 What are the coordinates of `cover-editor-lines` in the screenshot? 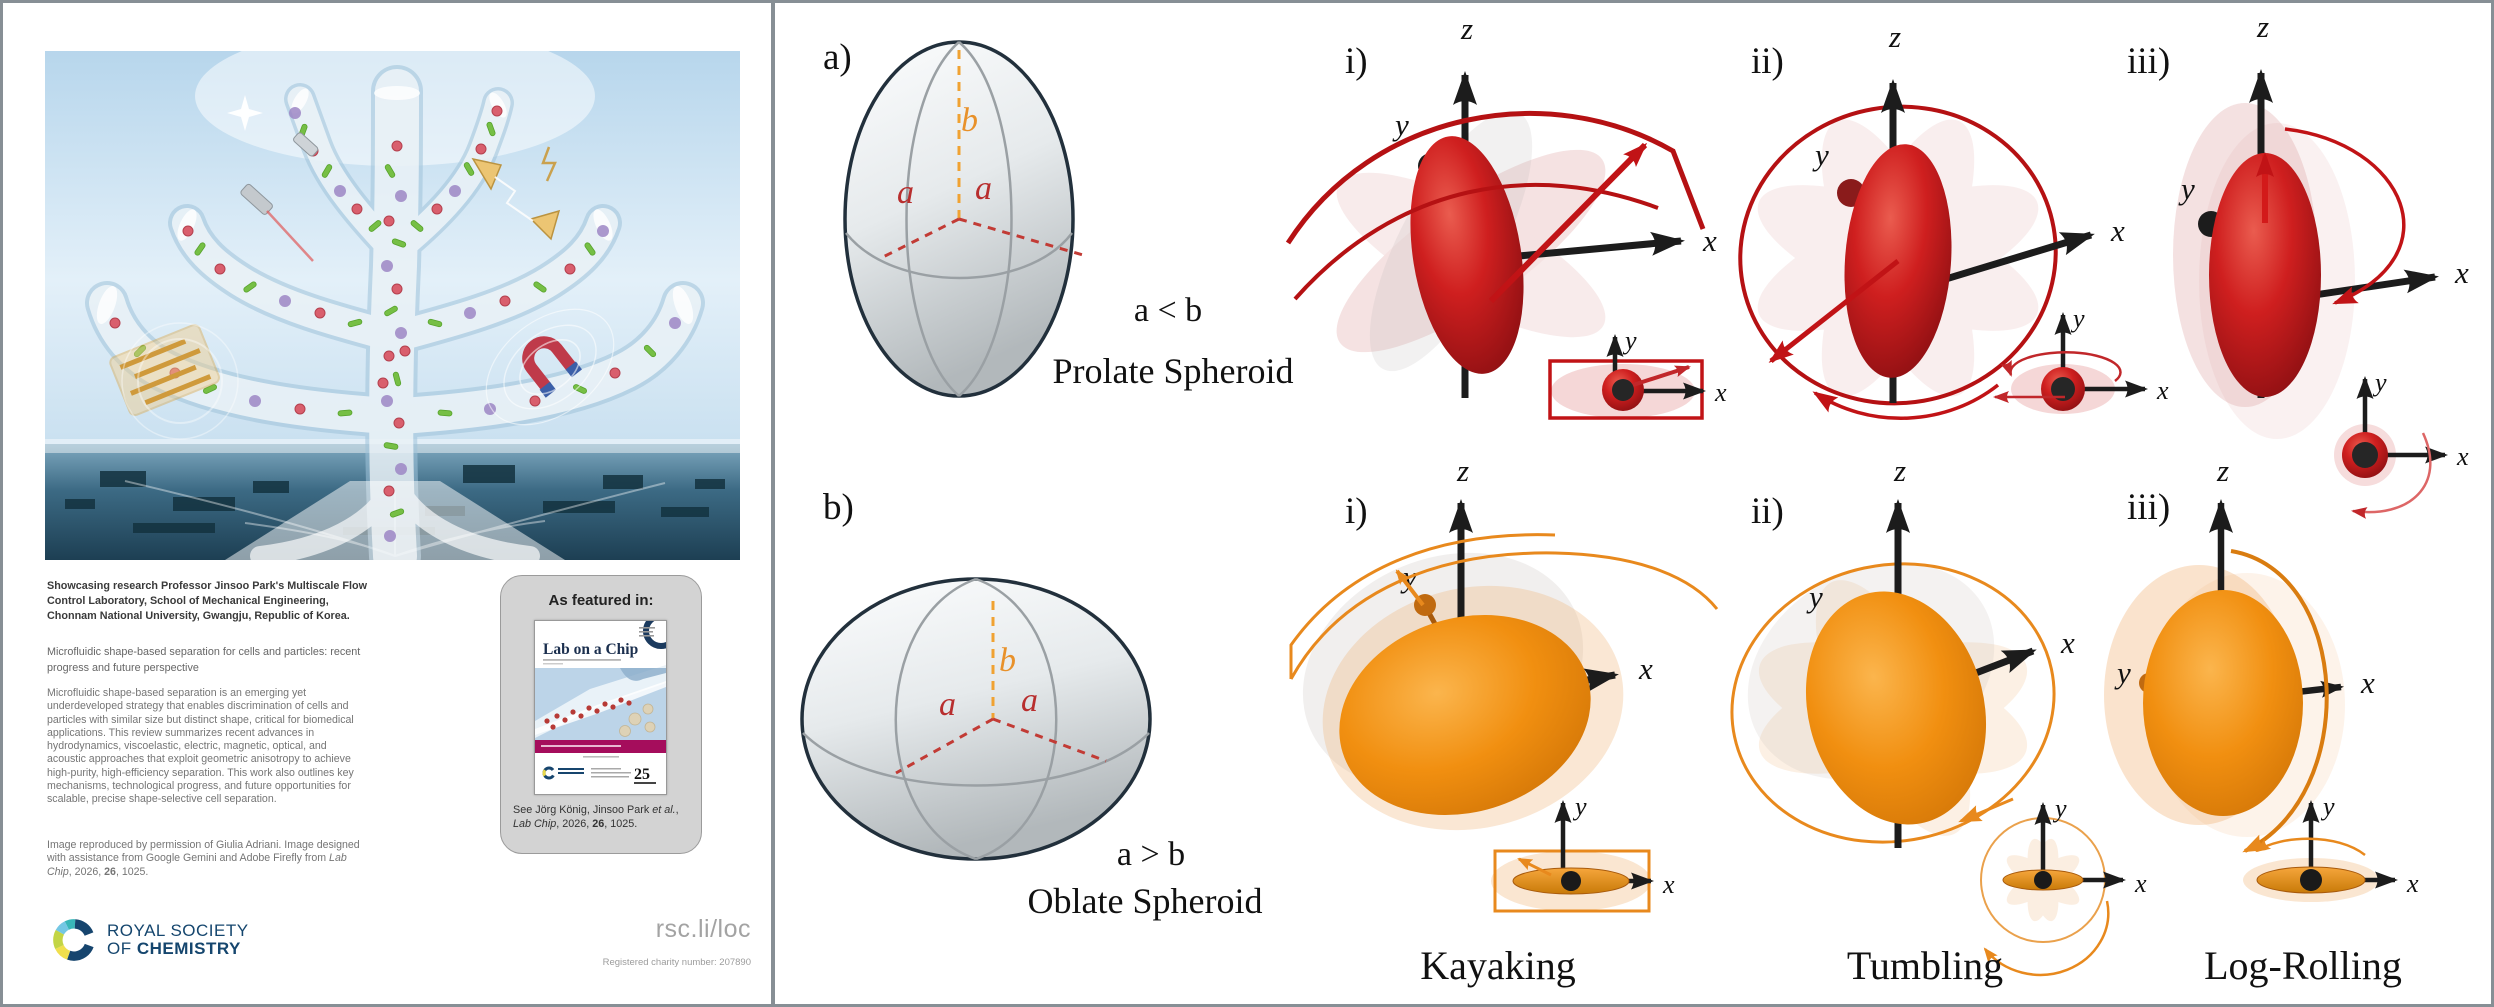 It's located at (611, 773).